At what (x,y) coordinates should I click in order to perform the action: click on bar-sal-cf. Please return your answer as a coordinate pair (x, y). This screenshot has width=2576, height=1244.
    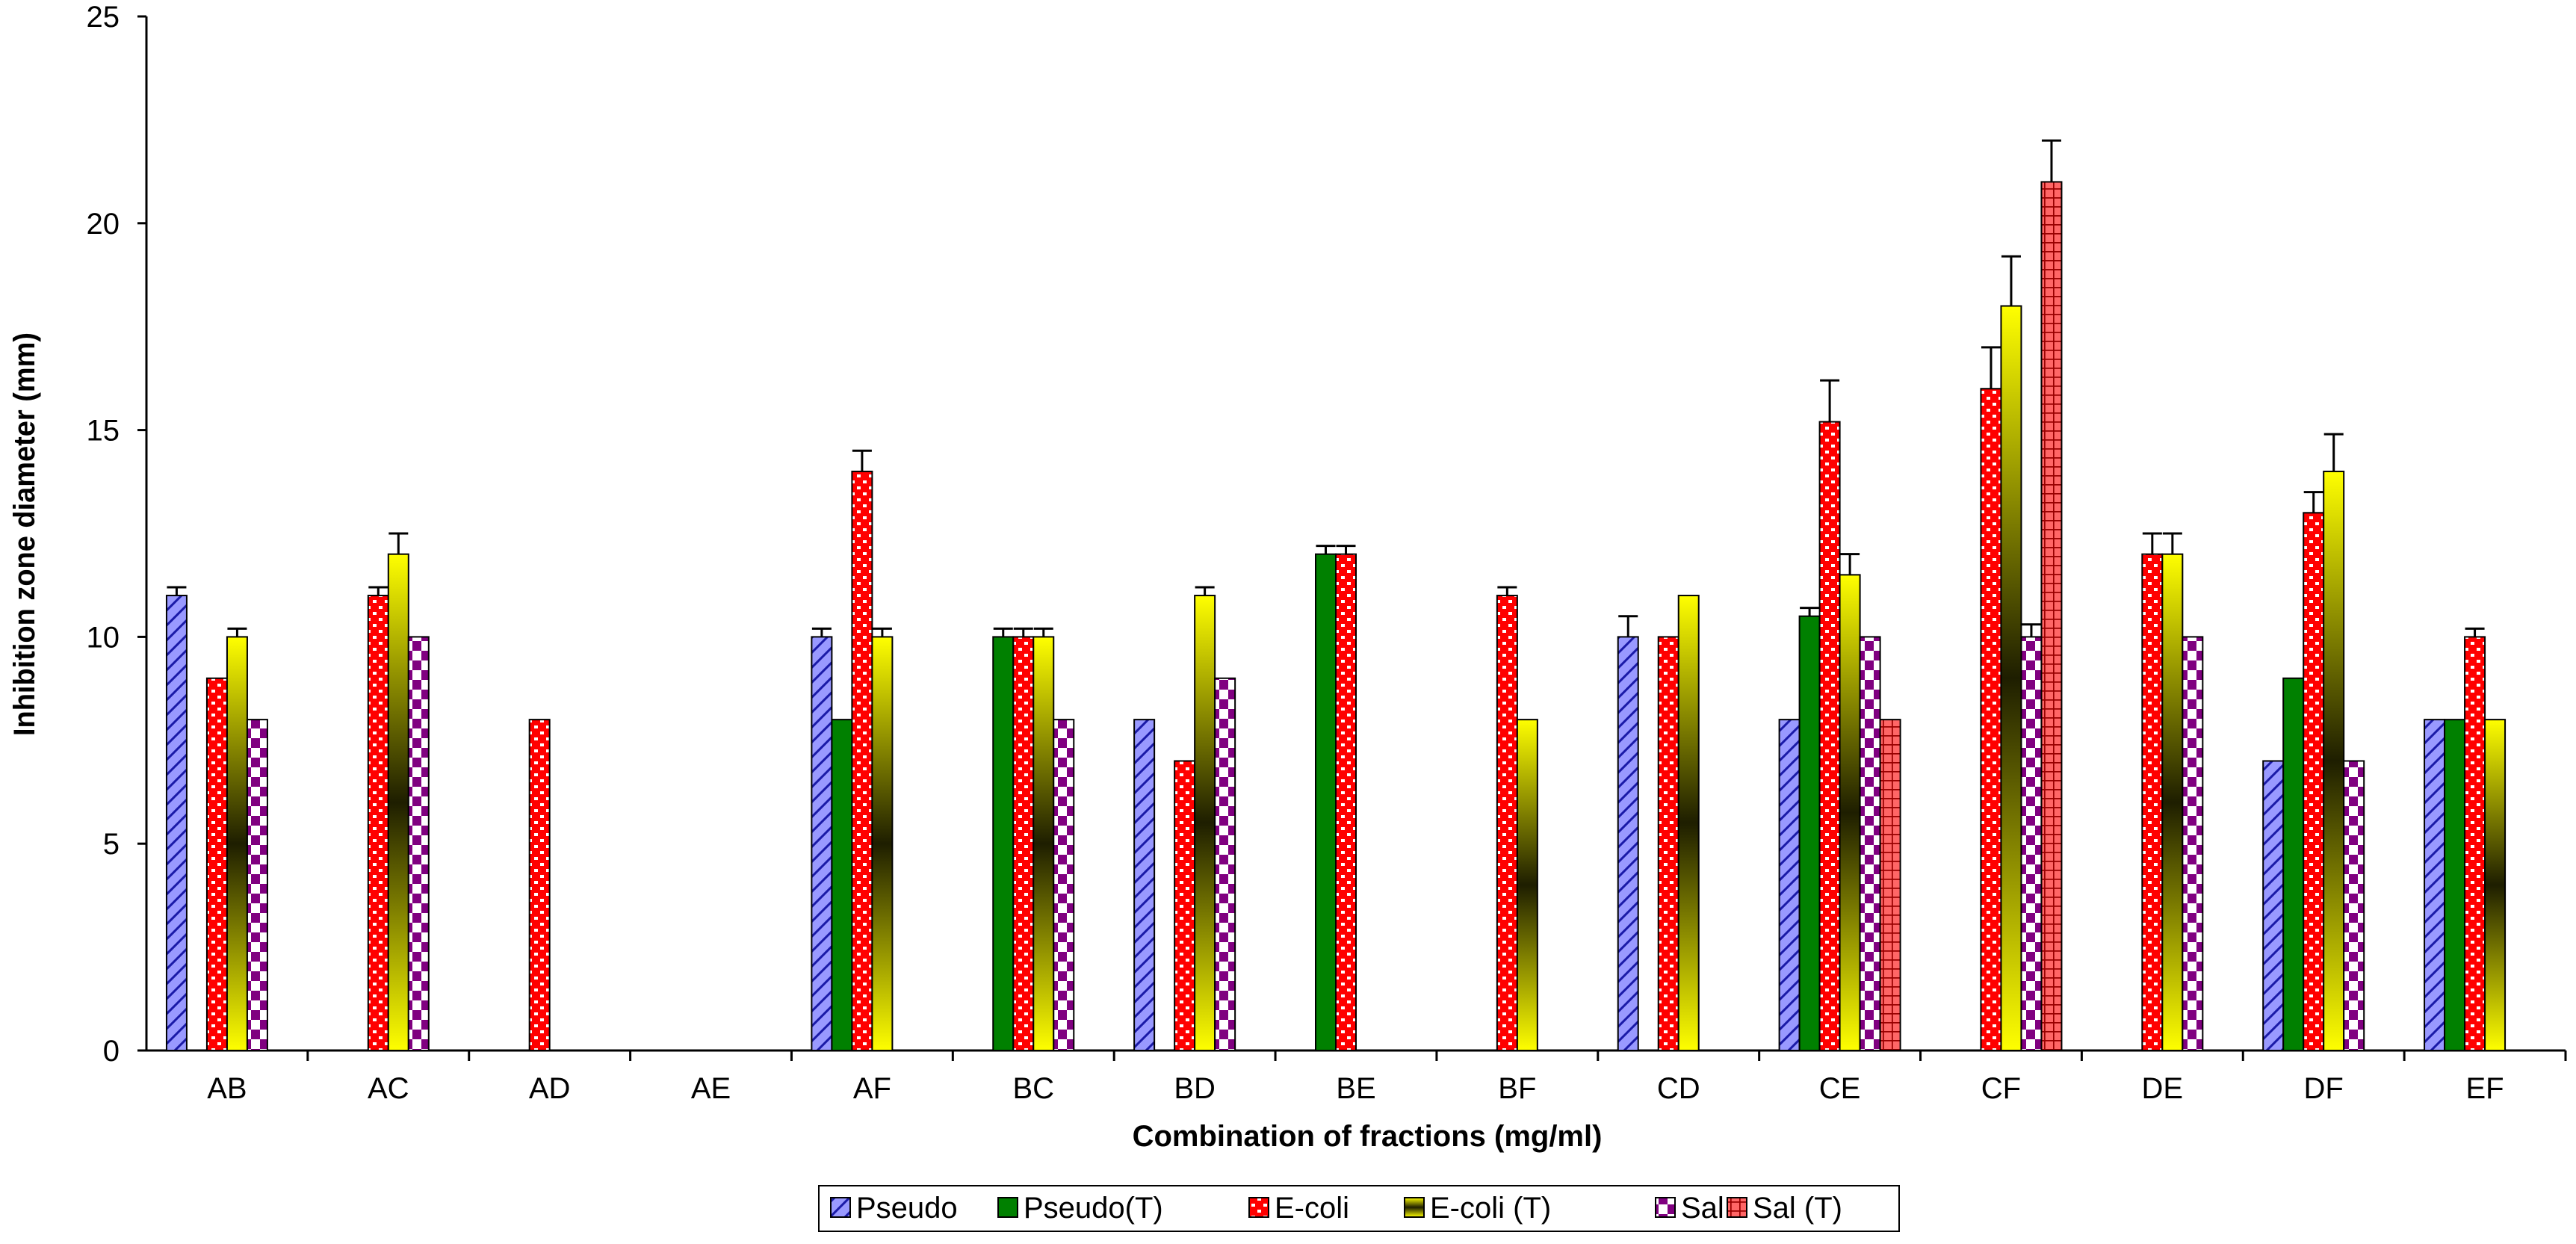
    Looking at the image, I should click on (2031, 843).